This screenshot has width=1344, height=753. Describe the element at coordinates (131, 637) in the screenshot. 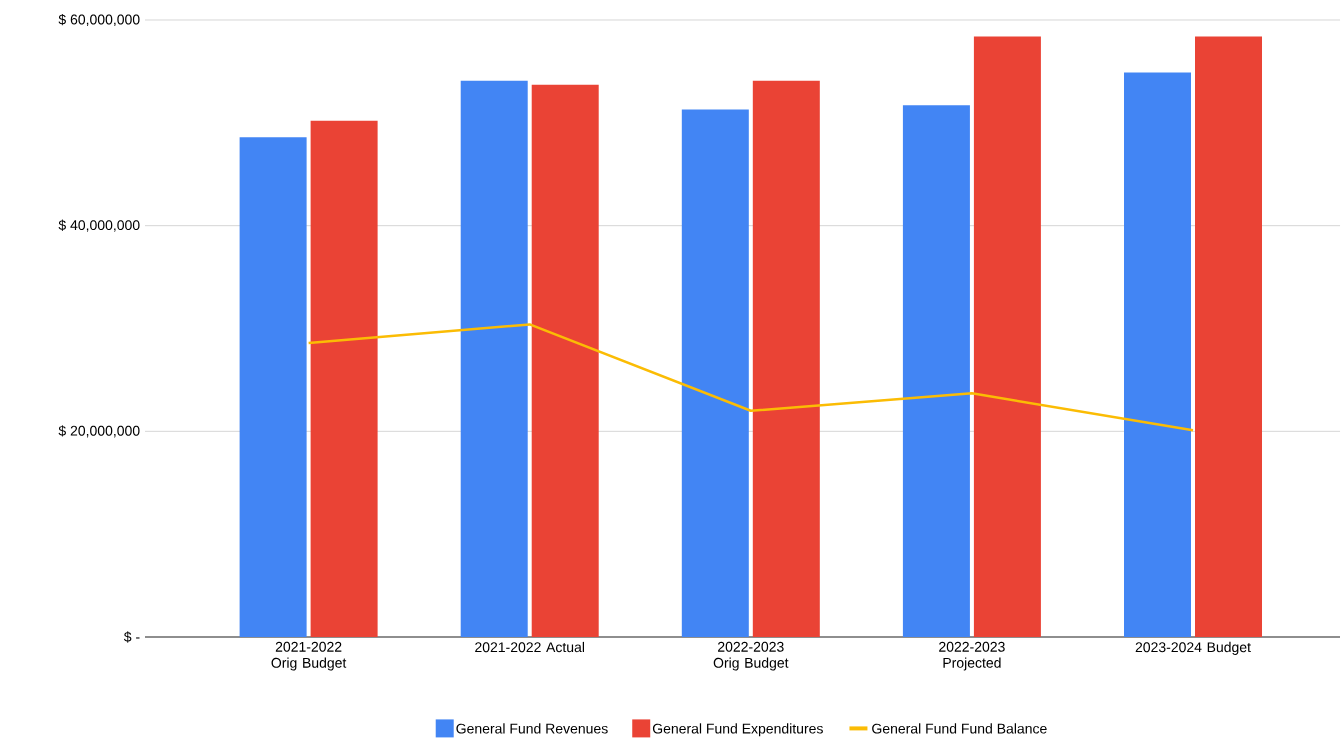

I see `y-tick-label: $ -` at that location.